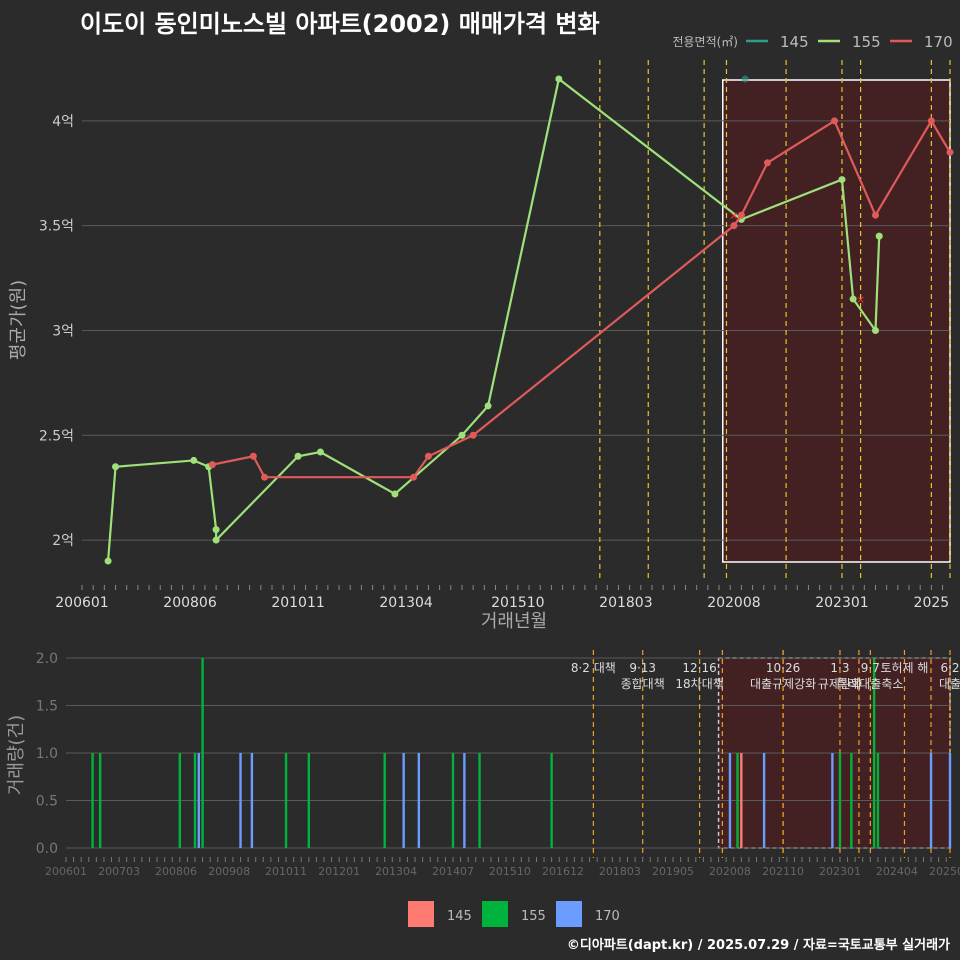  Describe the element at coordinates (47, 754) in the screenshot. I see `y-tick-label: 1.0` at that location.